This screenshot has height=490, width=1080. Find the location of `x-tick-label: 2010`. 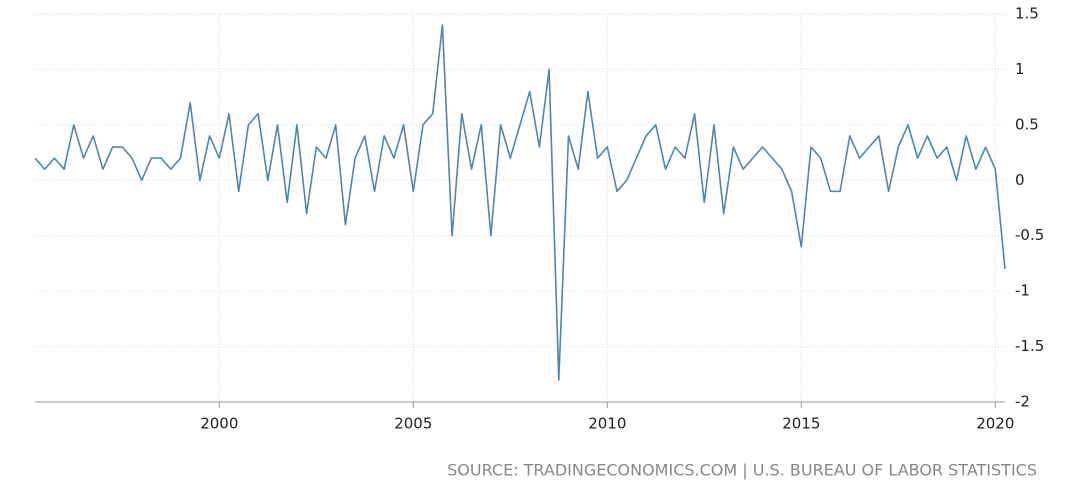

x-tick-label: 2010 is located at coordinates (607, 424).